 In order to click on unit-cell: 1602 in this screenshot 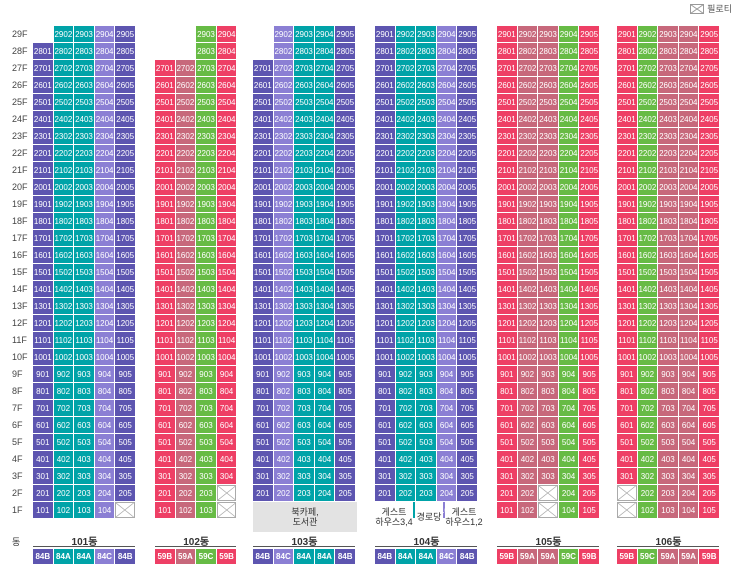, I will do `click(527, 255)`.